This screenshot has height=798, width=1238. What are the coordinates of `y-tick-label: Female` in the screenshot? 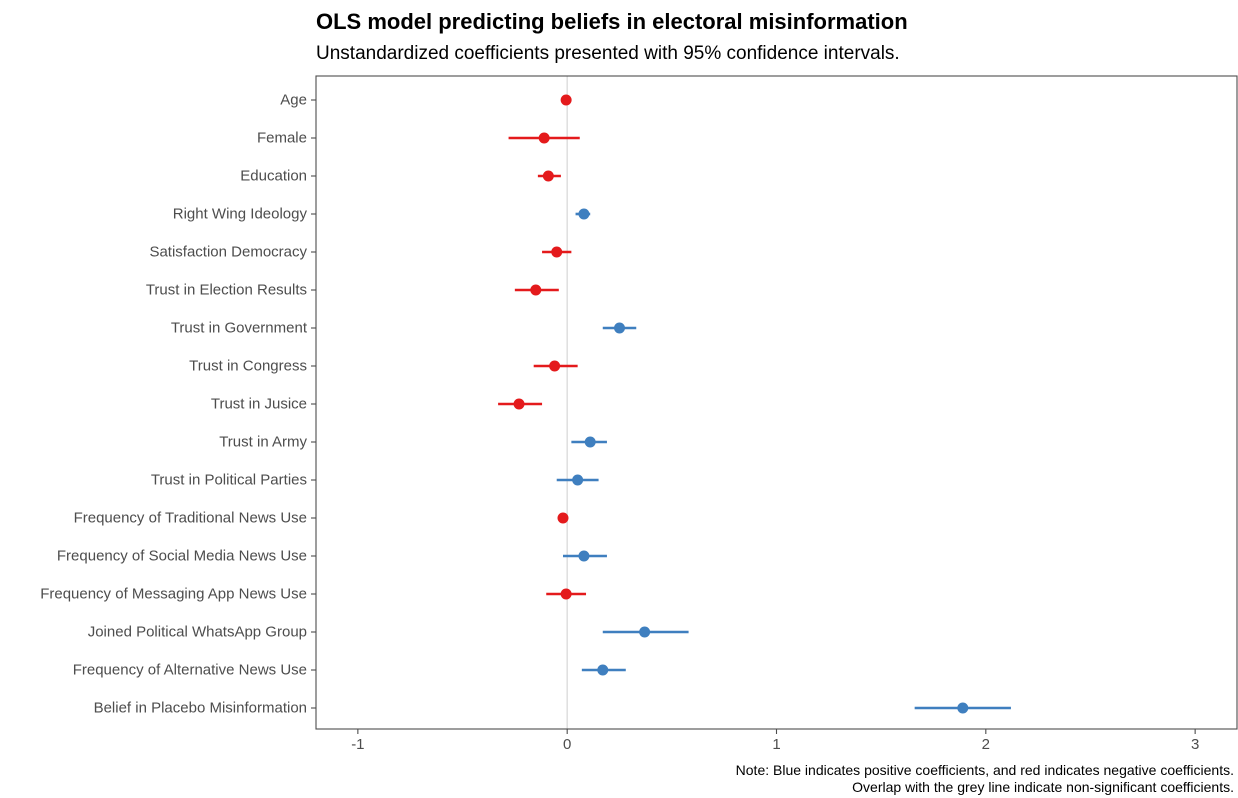 It's located at (282, 138).